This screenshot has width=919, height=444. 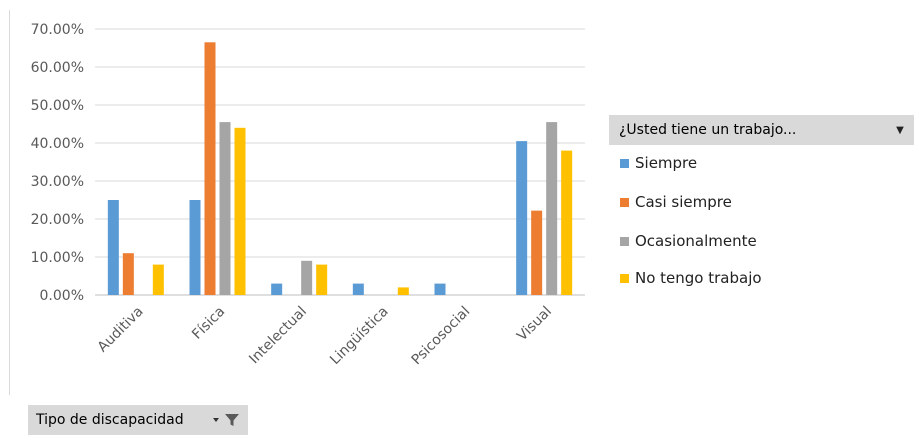 I want to click on x-category-label: Psicosocial, so click(x=441, y=336).